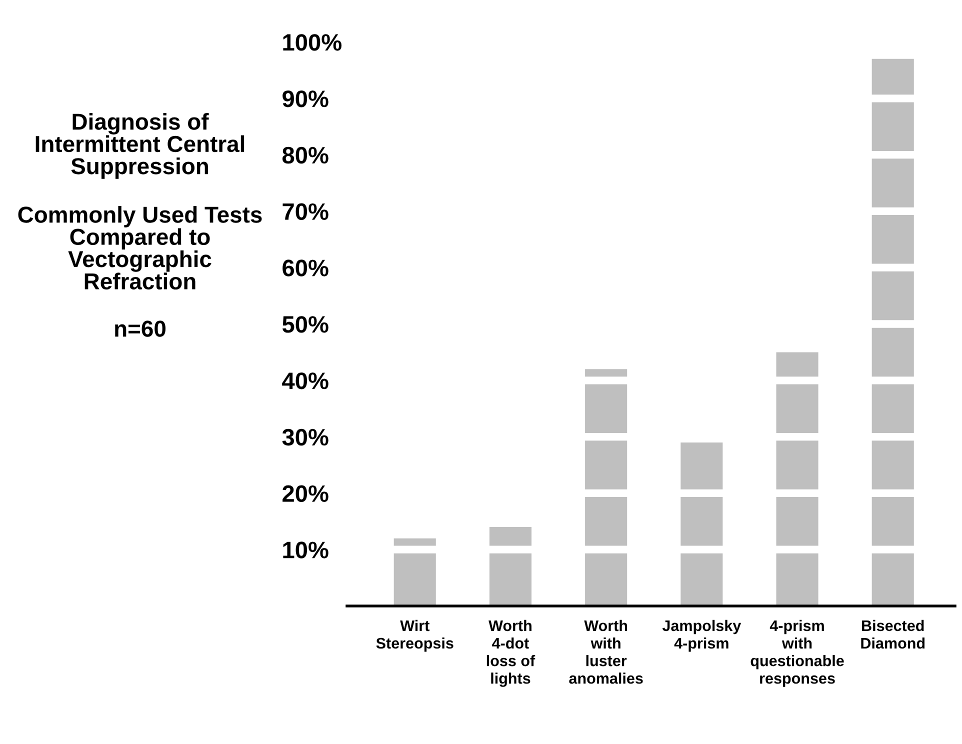 The image size is (962, 744). Describe the element at coordinates (415, 636) in the screenshot. I see `x-tick-label: Wirt Stereopsis` at that location.